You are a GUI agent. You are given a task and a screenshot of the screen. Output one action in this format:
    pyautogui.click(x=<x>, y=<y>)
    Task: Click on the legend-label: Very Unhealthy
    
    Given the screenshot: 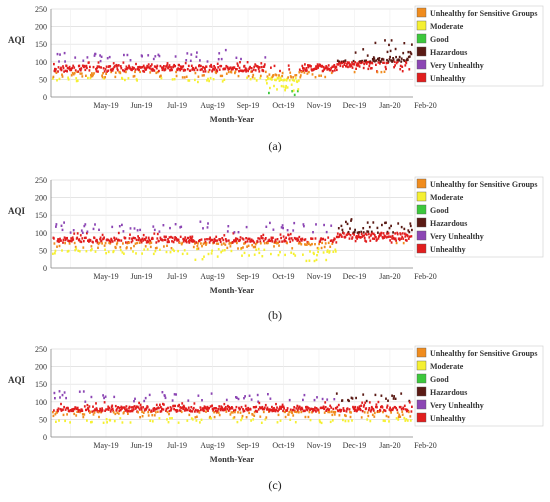 What is the action you would take?
    pyautogui.click(x=457, y=65)
    